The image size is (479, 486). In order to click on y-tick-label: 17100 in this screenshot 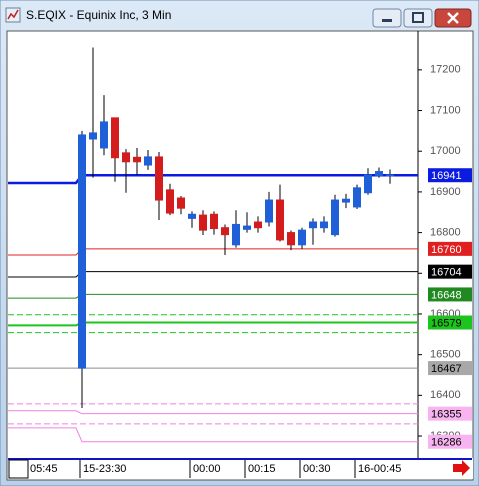, I will do `click(445, 110)`.